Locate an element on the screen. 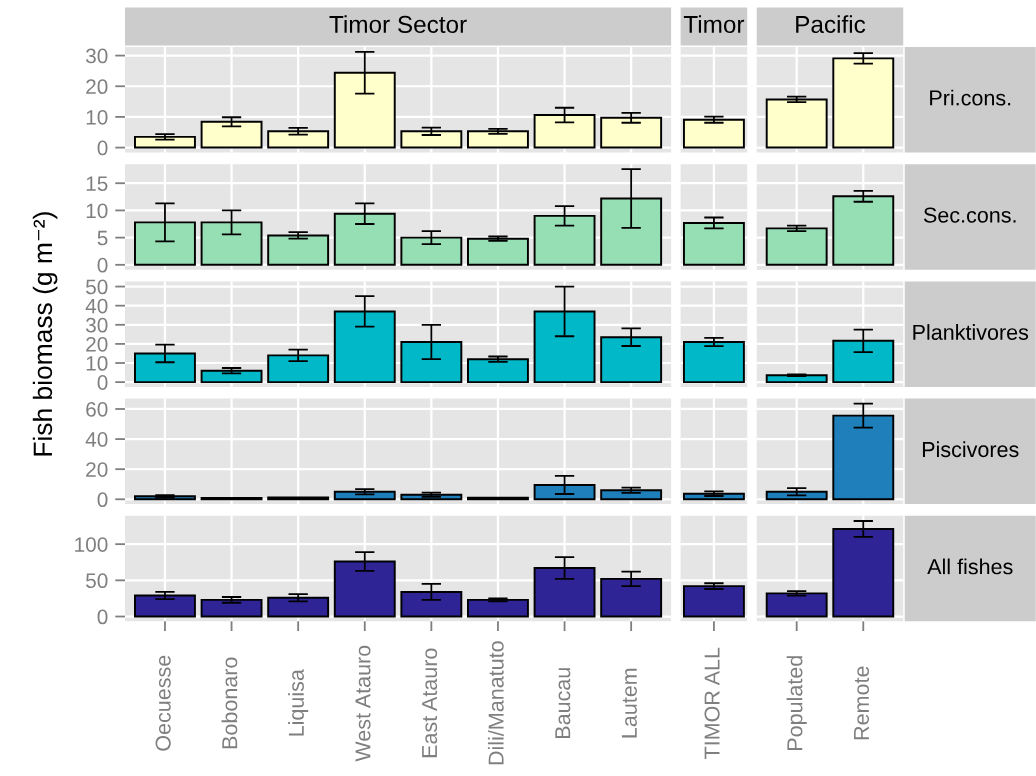  y-tick-label: 15 is located at coordinates (97, 183).